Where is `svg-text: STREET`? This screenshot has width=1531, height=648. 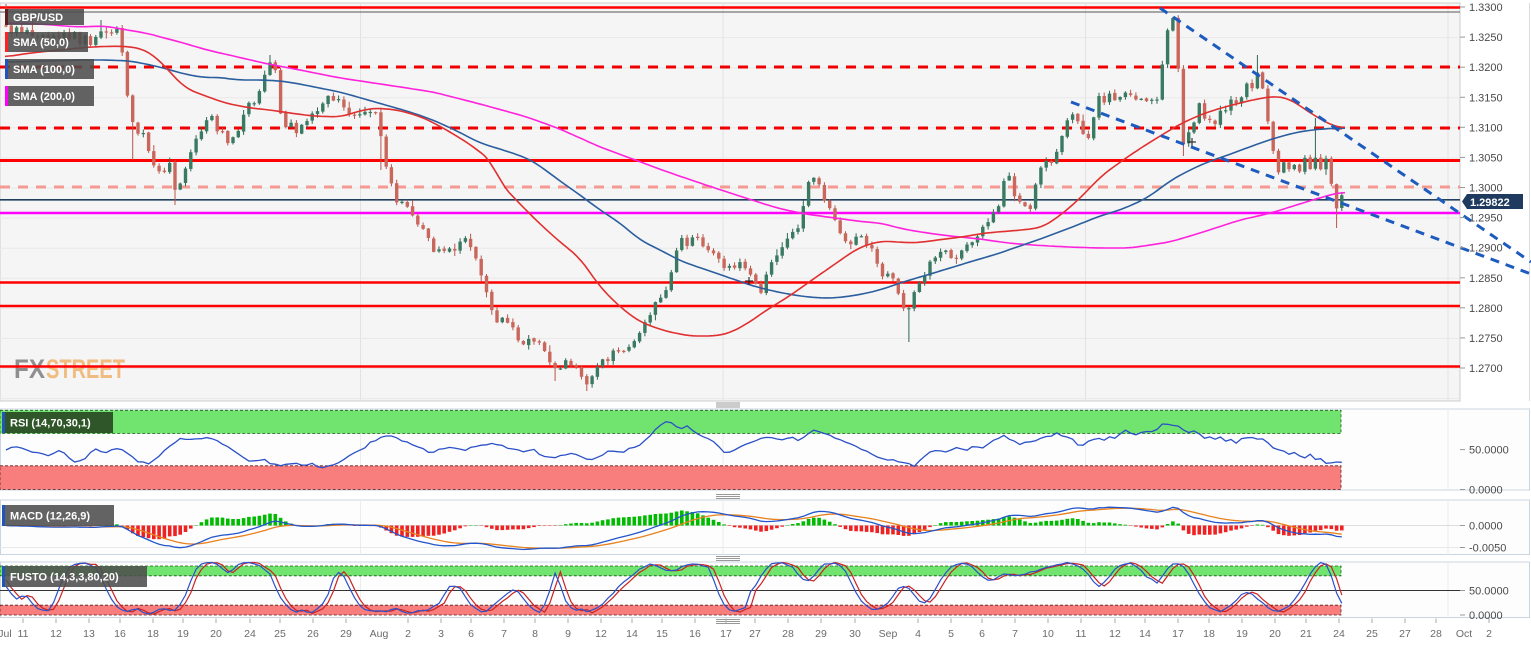
svg-text: STREET is located at coordinates (85, 369).